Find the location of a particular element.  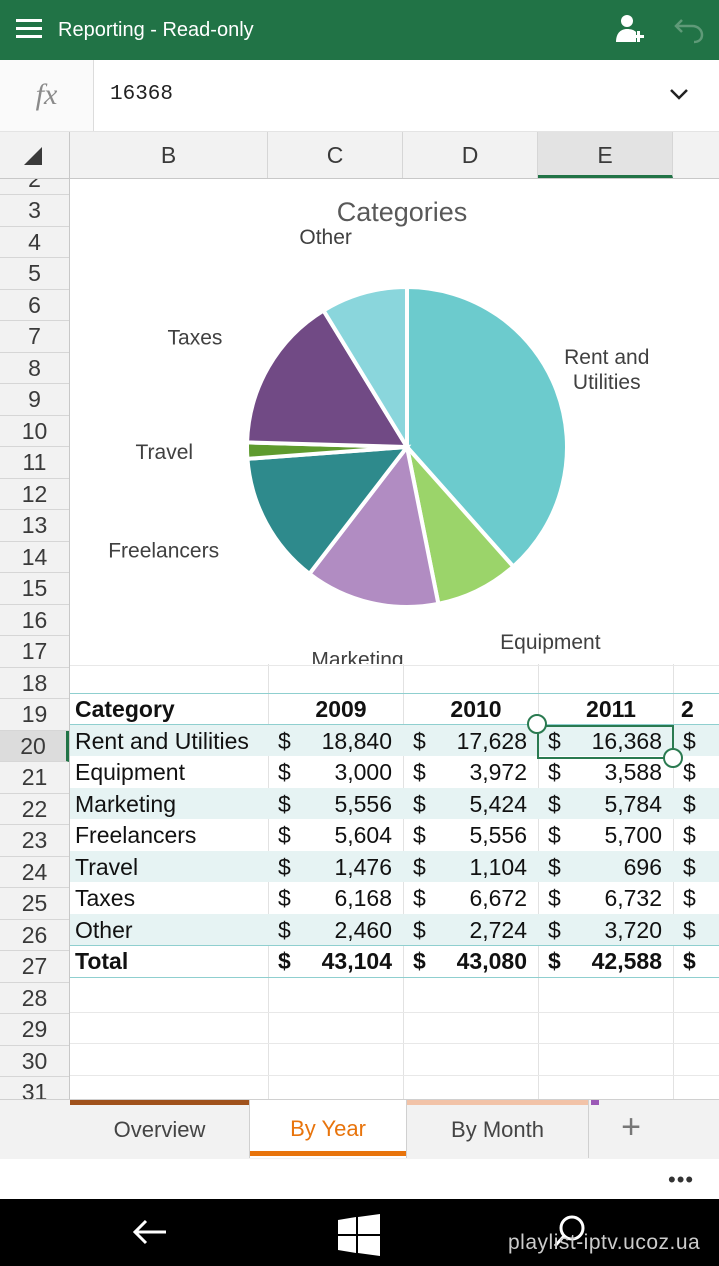

row-header-30: 30 is located at coordinates (34, 1061).